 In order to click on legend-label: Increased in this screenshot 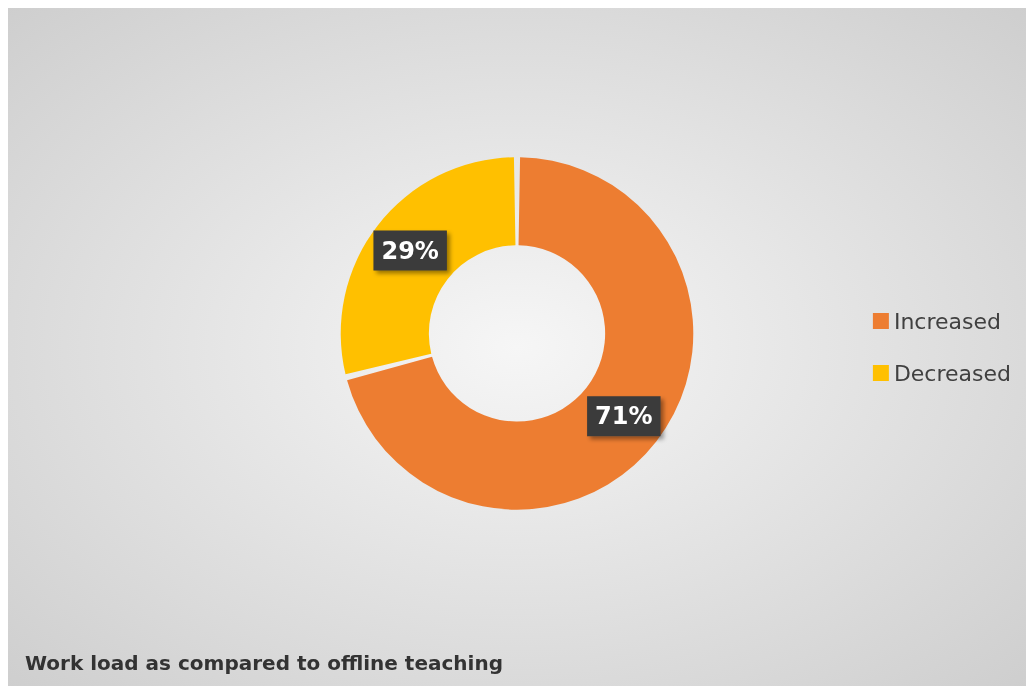, I will do `click(947, 321)`.